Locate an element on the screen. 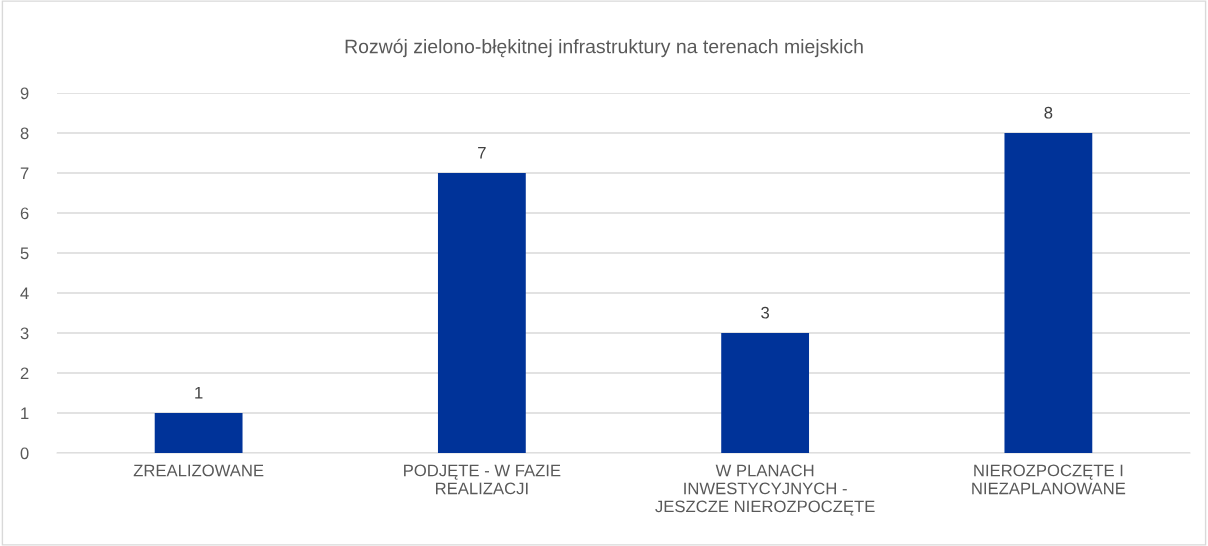 Image resolution: width=1208 pixels, height=546 pixels. data-label: 8 is located at coordinates (1048, 112).